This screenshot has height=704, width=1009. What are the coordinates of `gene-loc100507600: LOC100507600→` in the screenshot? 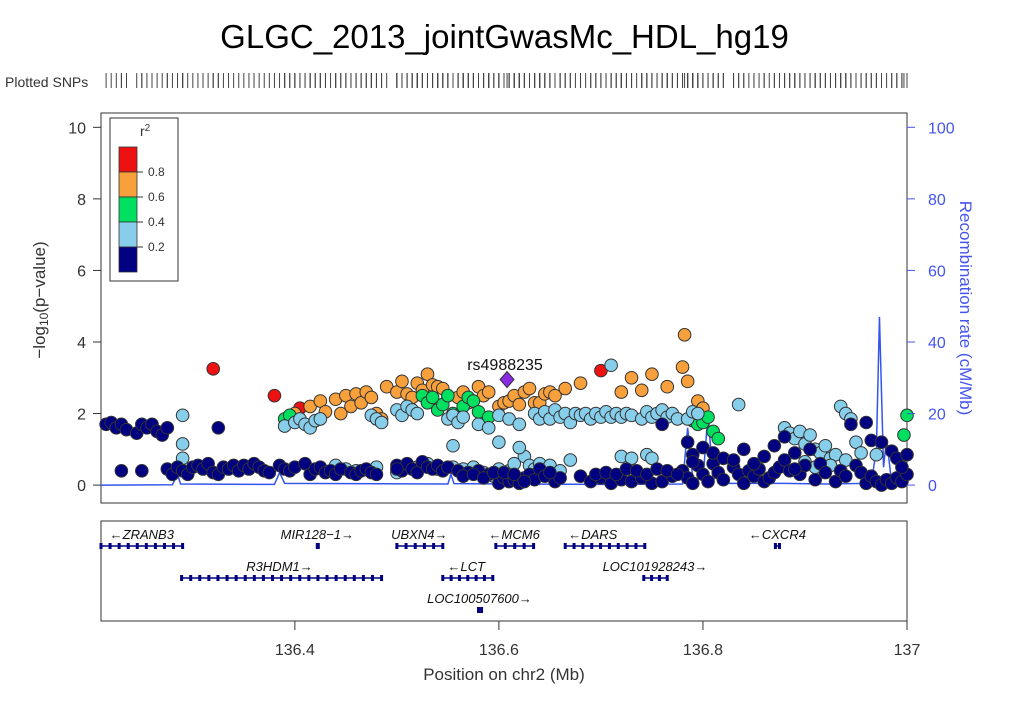 It's located at (479, 602).